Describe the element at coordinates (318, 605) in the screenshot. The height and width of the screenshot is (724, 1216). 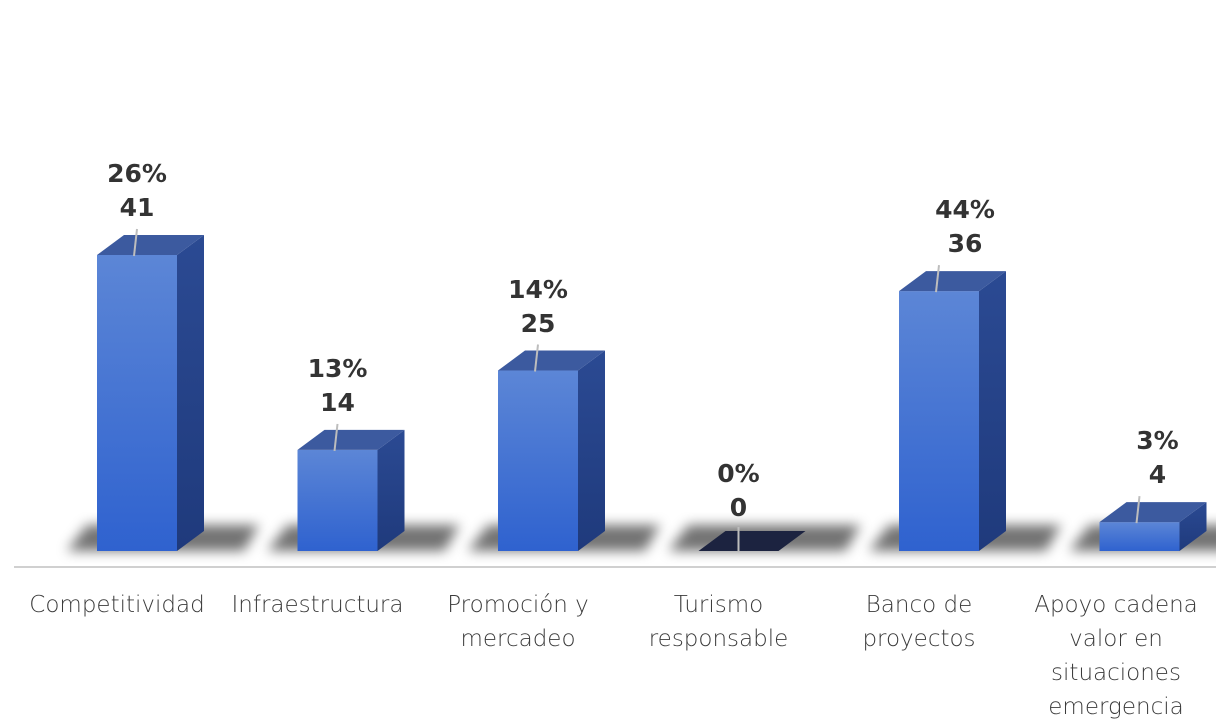
I see `category-label: Infraestructura` at that location.